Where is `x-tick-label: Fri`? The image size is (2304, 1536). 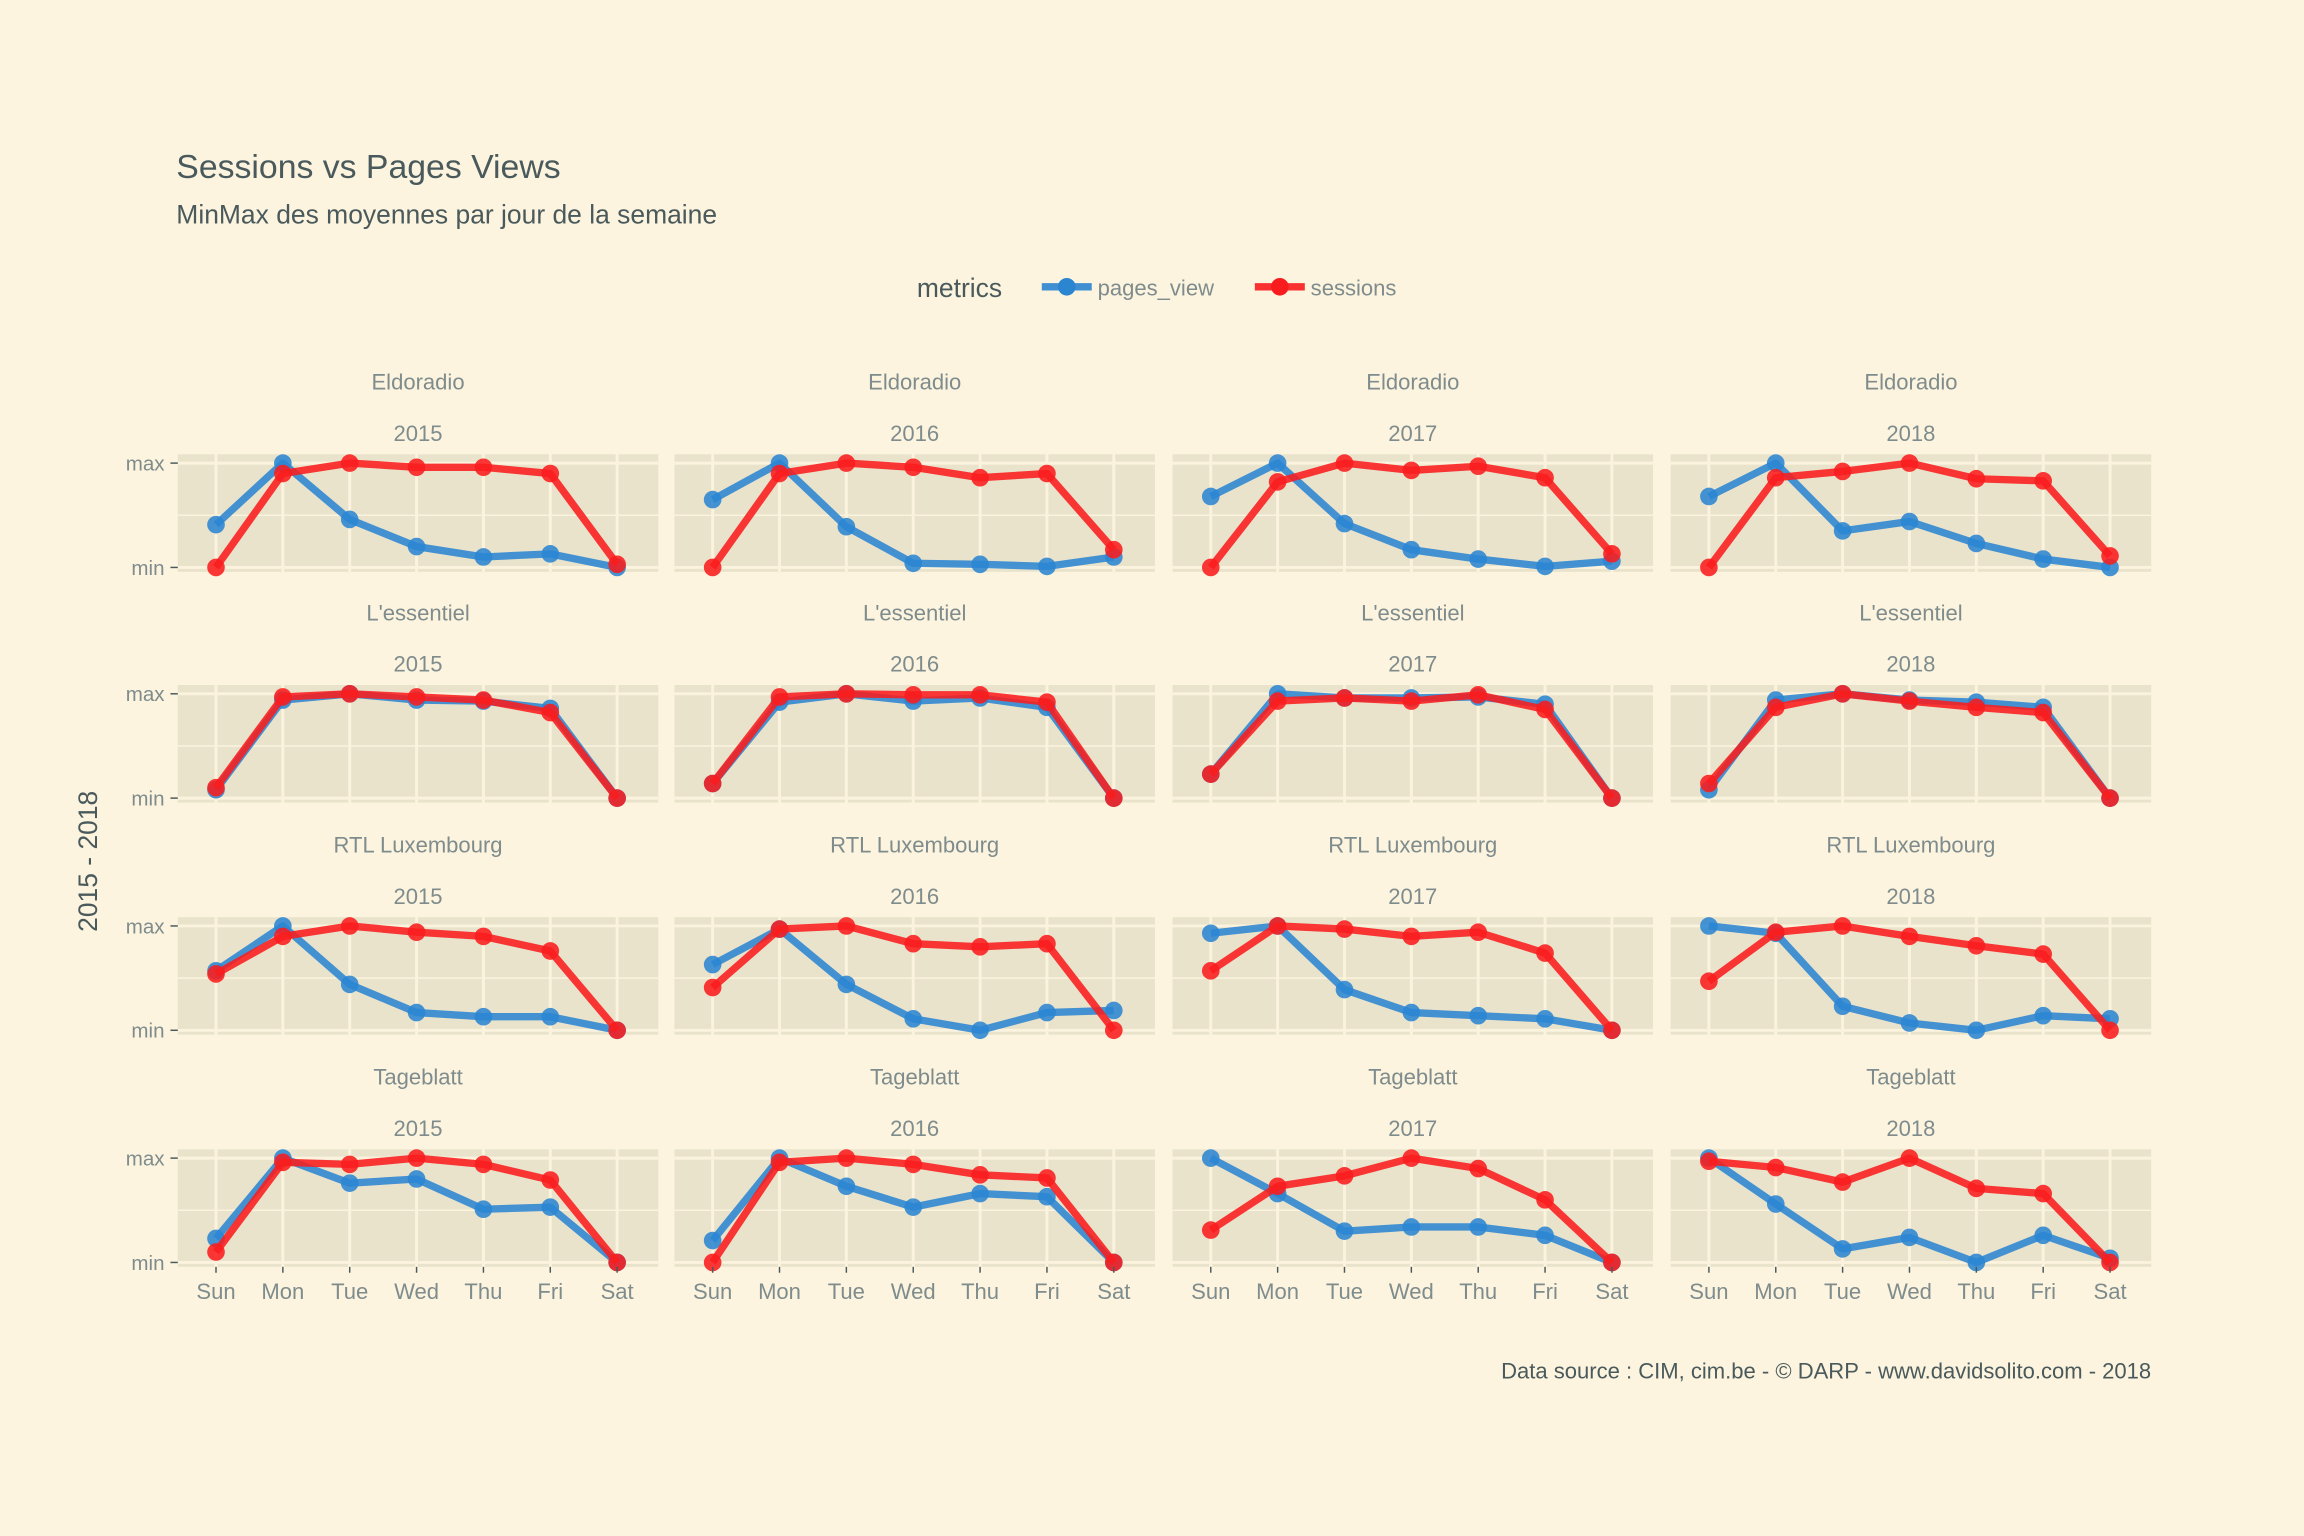
x-tick-label: Fri is located at coordinates (550, 1291).